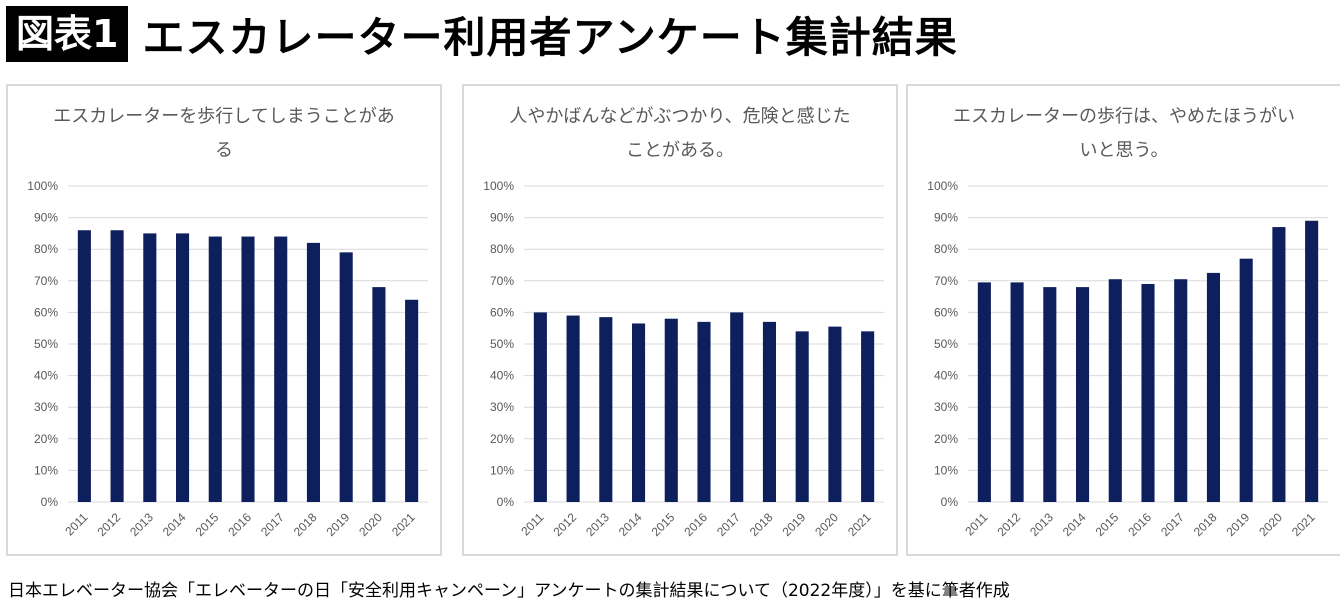 The image size is (1340, 612). I want to click on figure-header: 図表1 エスカレーター利用者アンケート集計結果, so click(482, 34).